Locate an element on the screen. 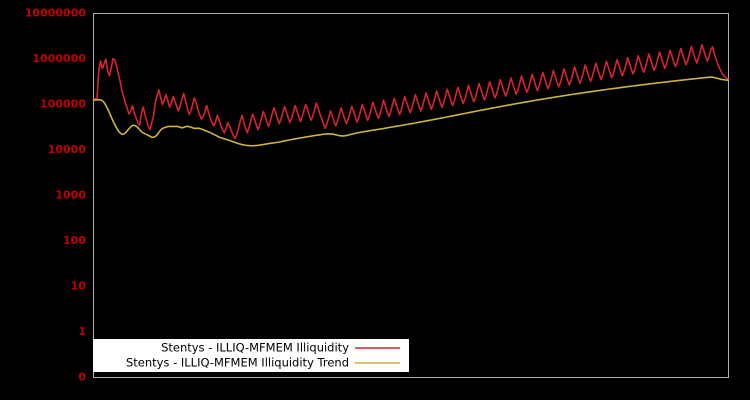 The width and height of the screenshot is (750, 400). y-axis-tick-label: 10000000 is located at coordinates (56, 13).